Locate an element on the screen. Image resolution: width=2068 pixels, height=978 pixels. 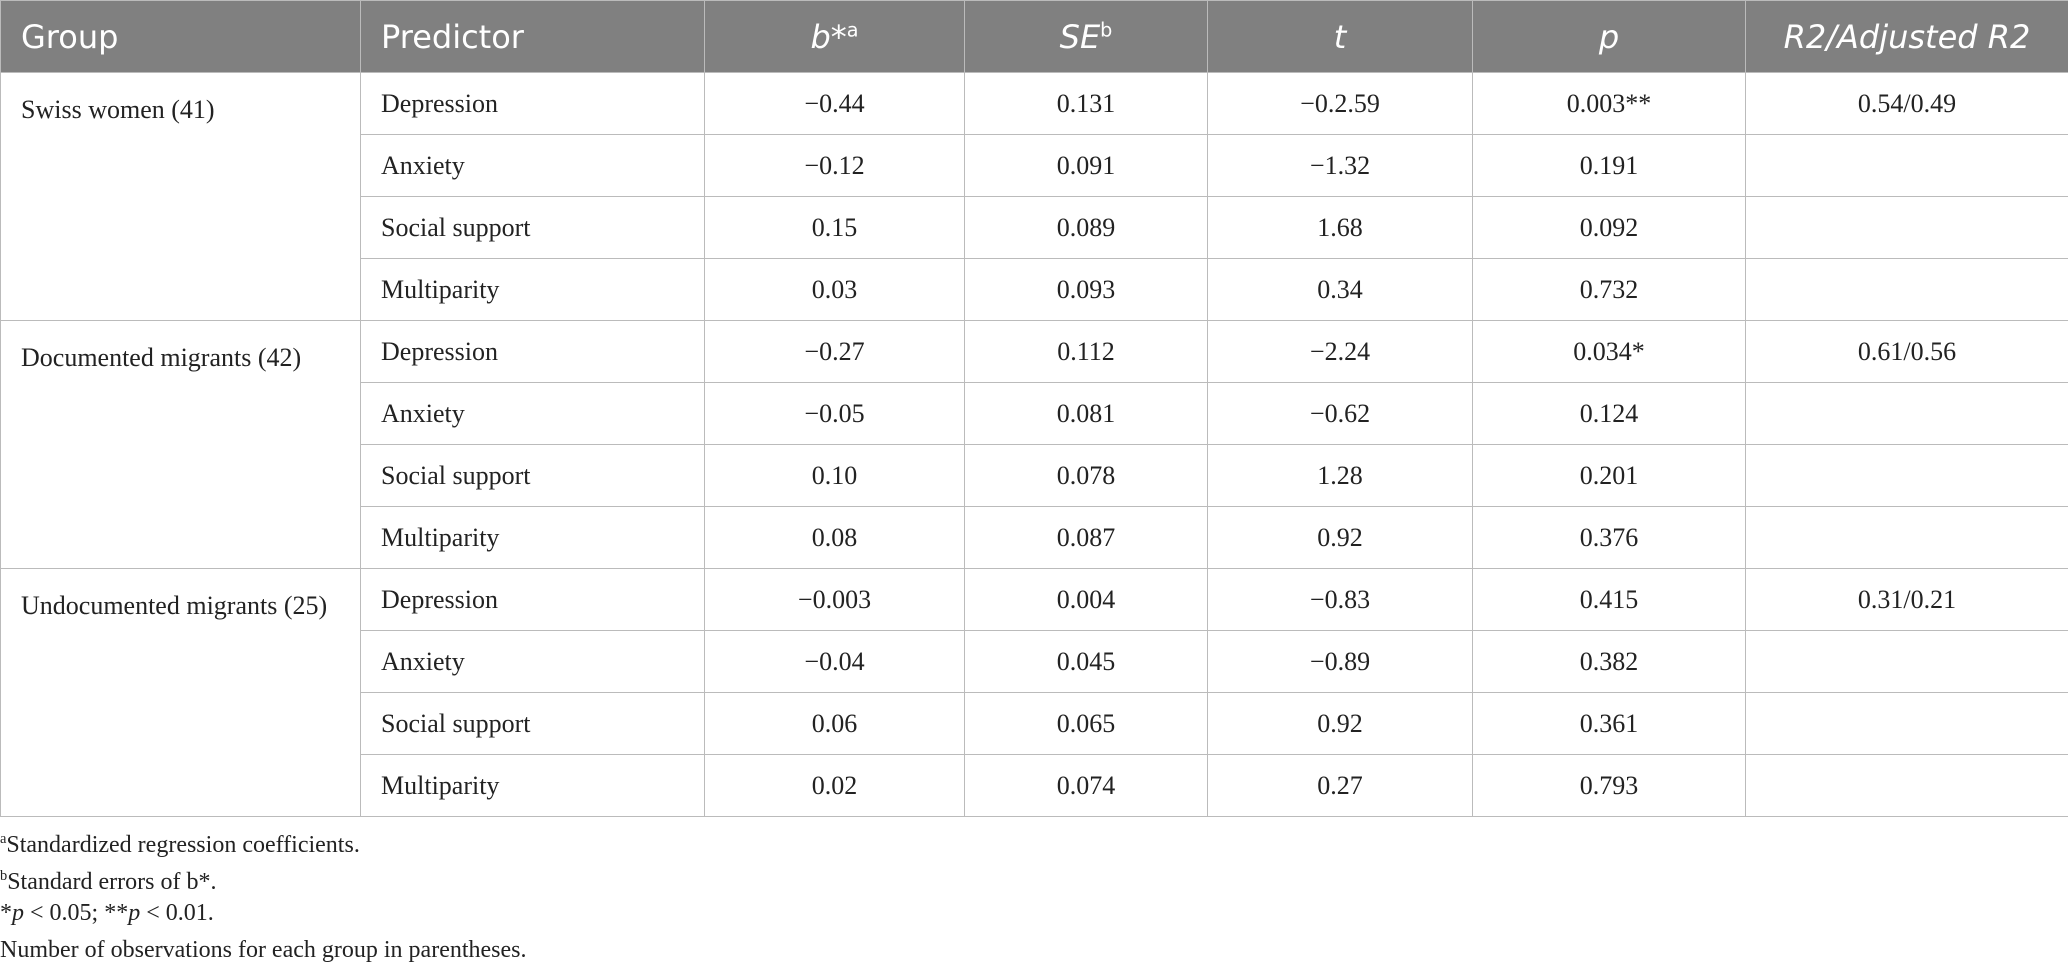
value-cell: 0.382 is located at coordinates (1609, 661).